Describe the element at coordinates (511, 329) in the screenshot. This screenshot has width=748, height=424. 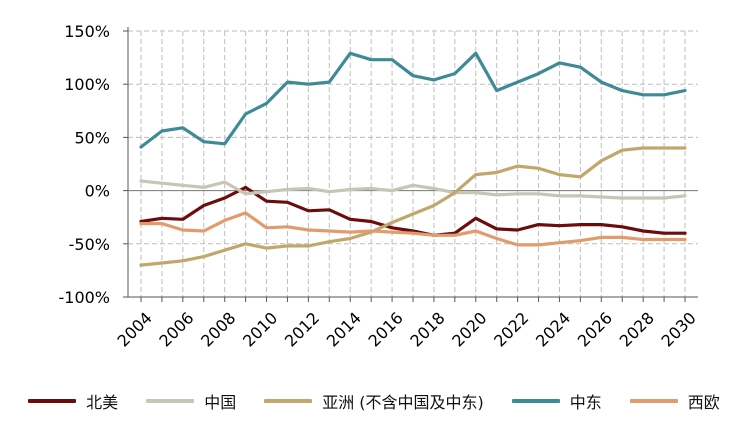
I see `x-tick-label-2022: 2022` at that location.